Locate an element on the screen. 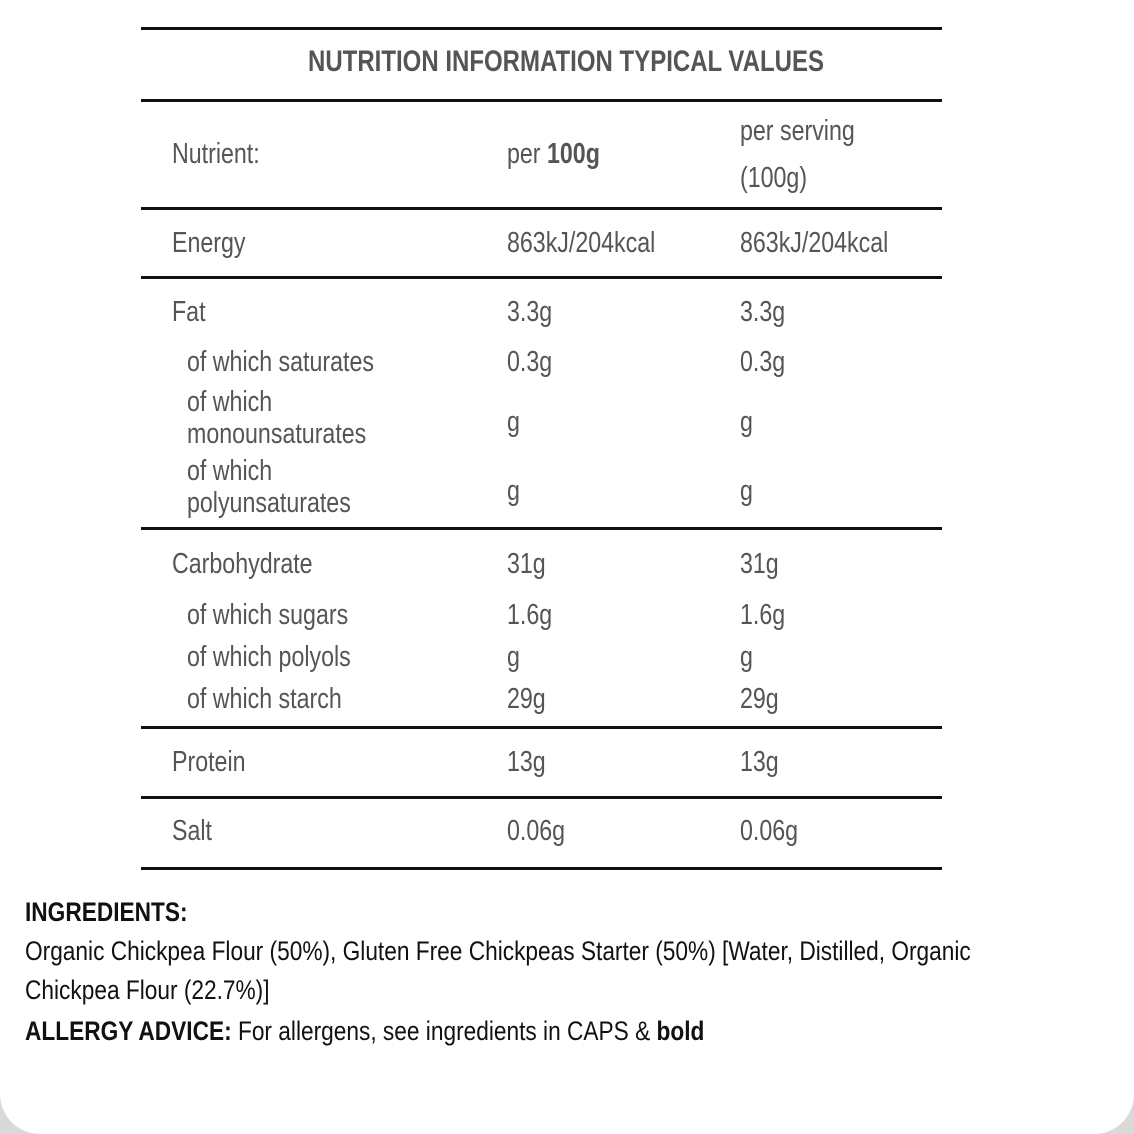  header-nutrient: Nutrient: is located at coordinates (216, 154).